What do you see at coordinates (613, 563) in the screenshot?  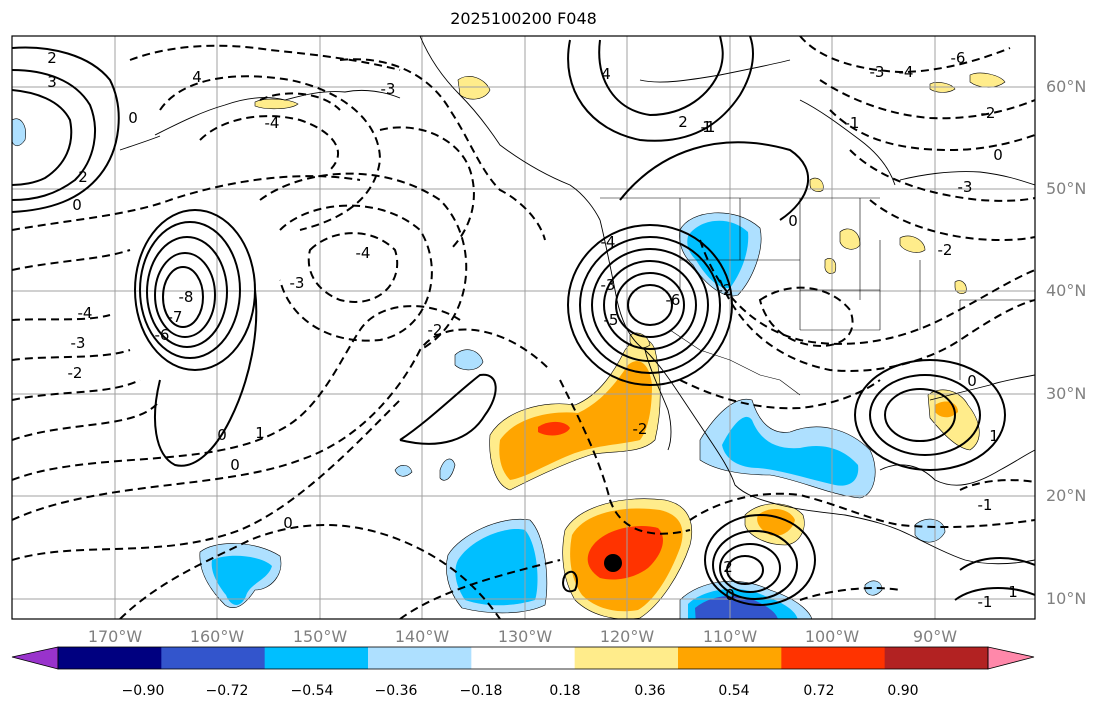 I see `storm-center-marker` at bounding box center [613, 563].